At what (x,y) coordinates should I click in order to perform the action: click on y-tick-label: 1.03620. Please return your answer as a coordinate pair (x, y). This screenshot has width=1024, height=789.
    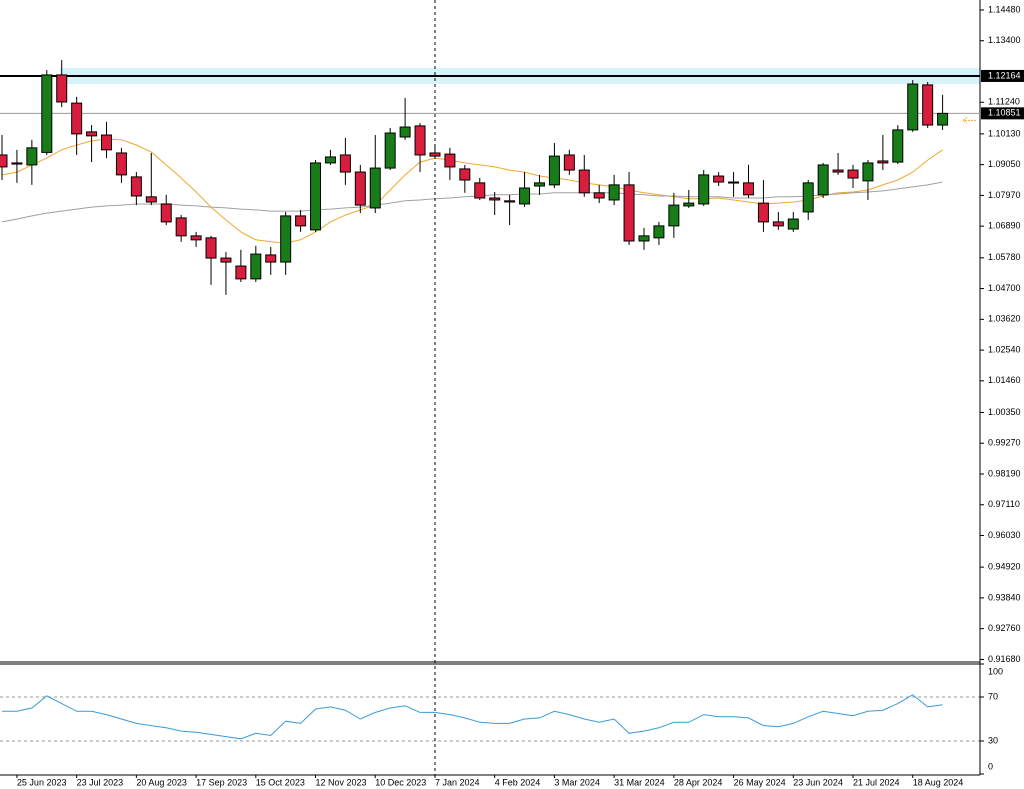
    Looking at the image, I should click on (1004, 319).